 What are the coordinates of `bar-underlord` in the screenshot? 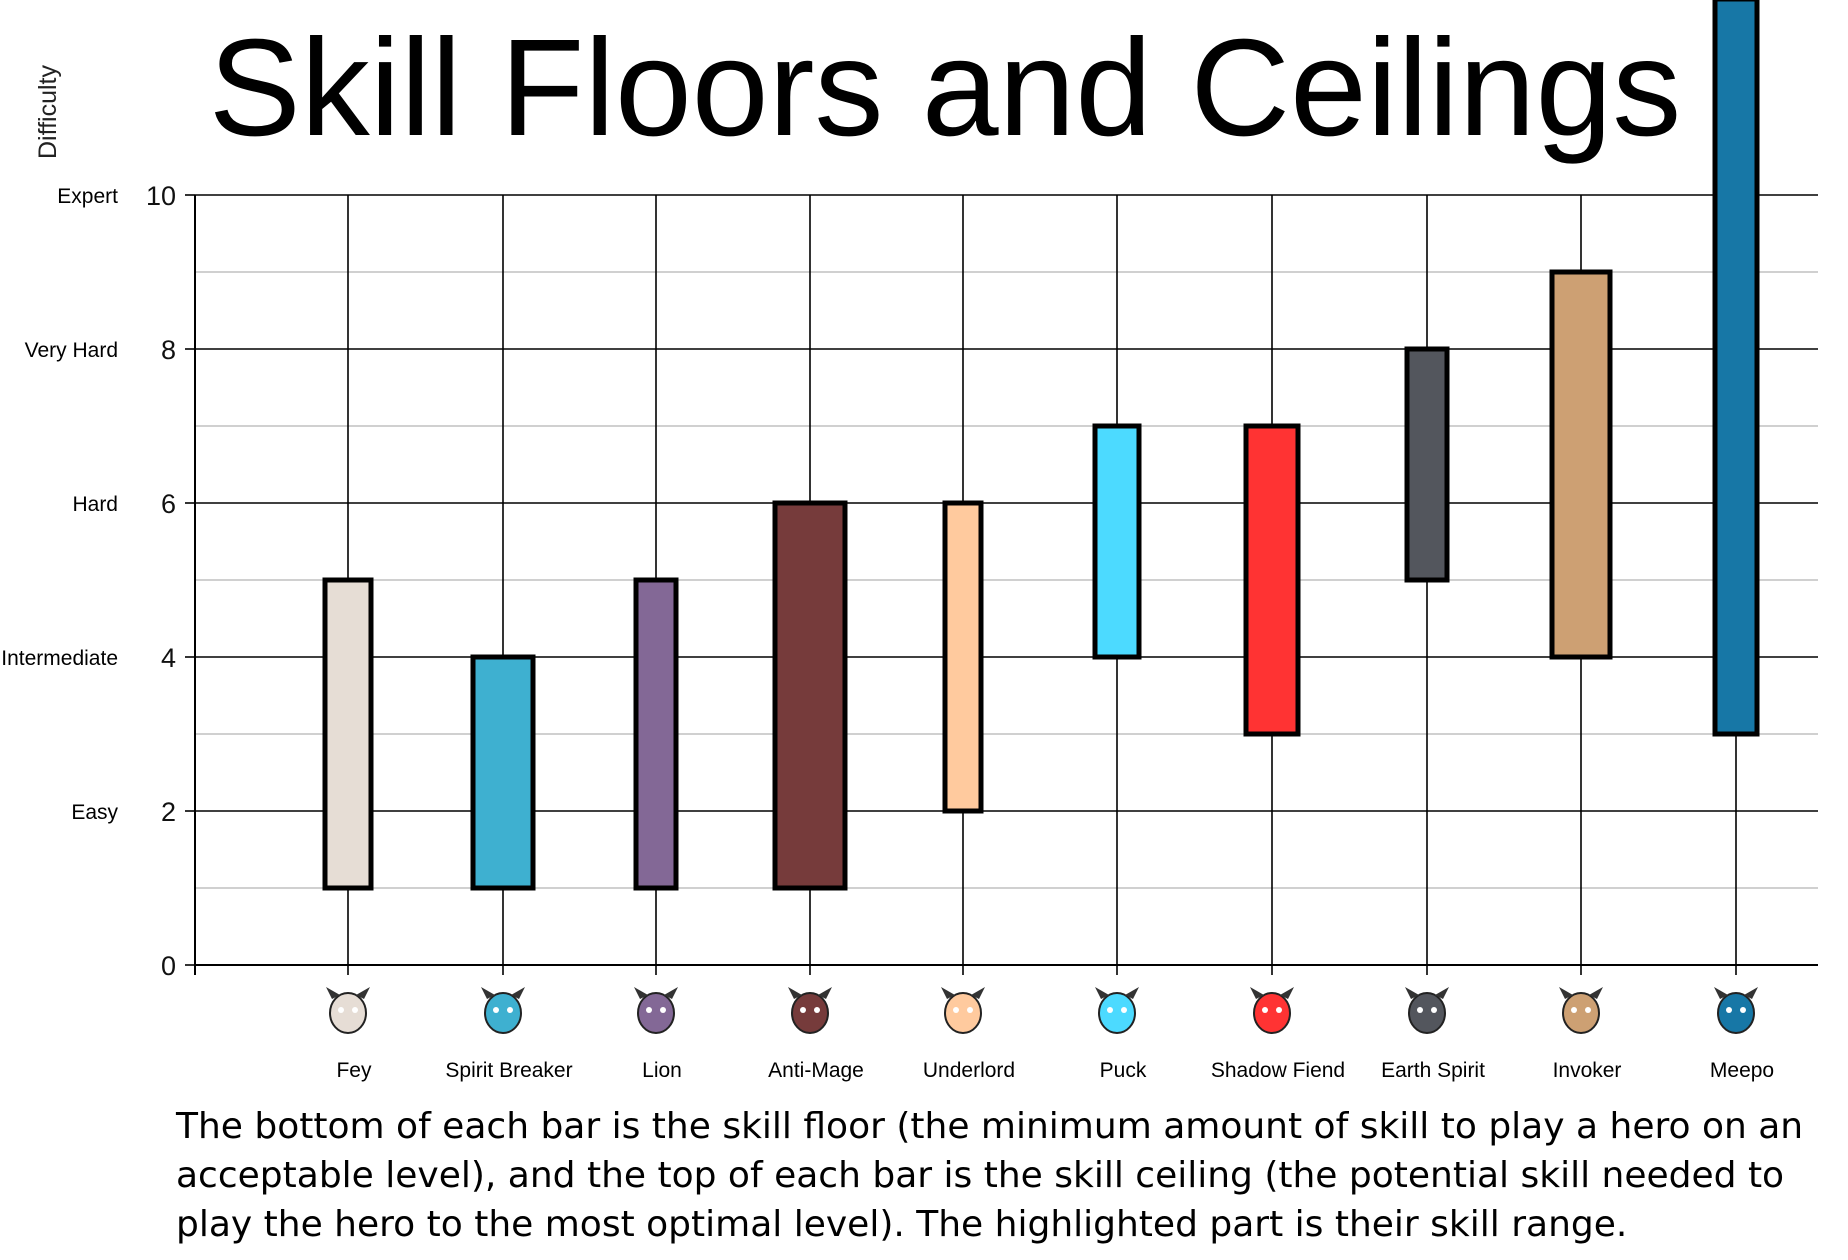 It's located at (963, 657).